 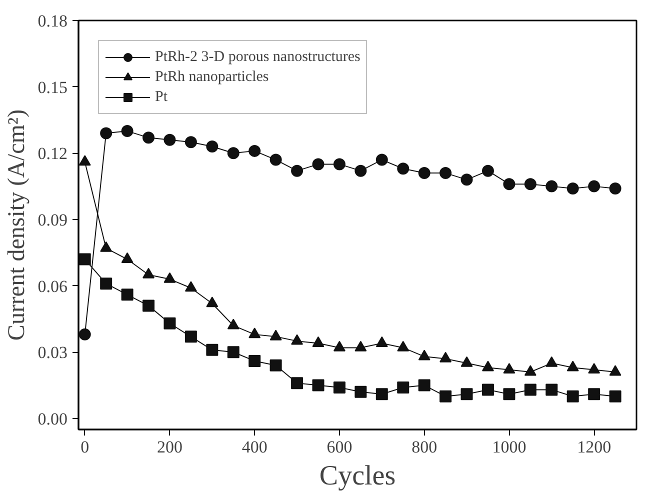 I want to click on y-tick-label: 0.15, so click(x=53, y=87).